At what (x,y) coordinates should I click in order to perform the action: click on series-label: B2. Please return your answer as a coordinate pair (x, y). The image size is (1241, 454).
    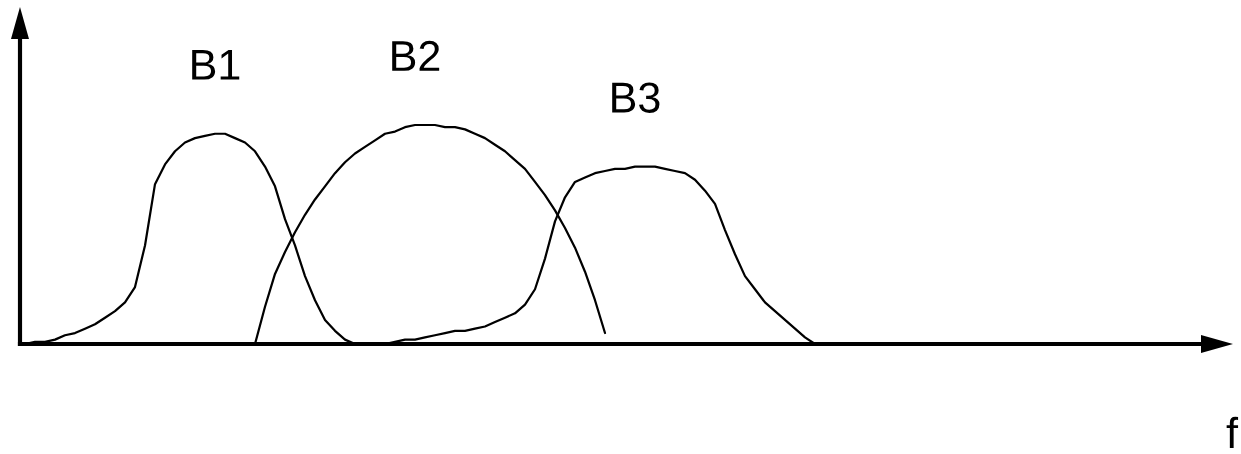
    Looking at the image, I should click on (416, 55).